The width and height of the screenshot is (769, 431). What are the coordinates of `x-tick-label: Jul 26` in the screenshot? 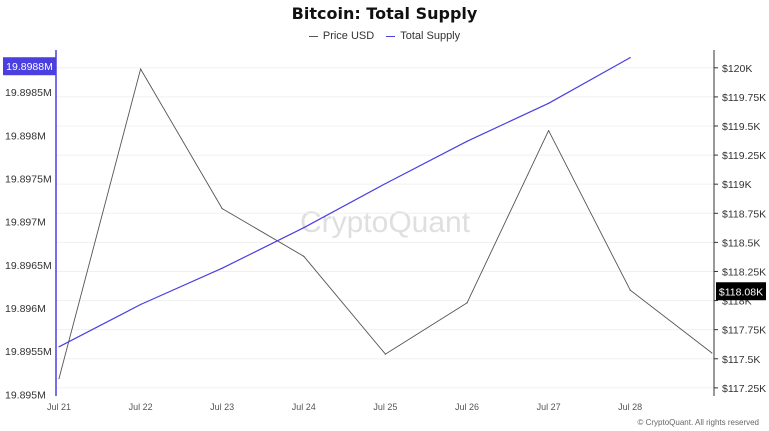 It's located at (467, 407).